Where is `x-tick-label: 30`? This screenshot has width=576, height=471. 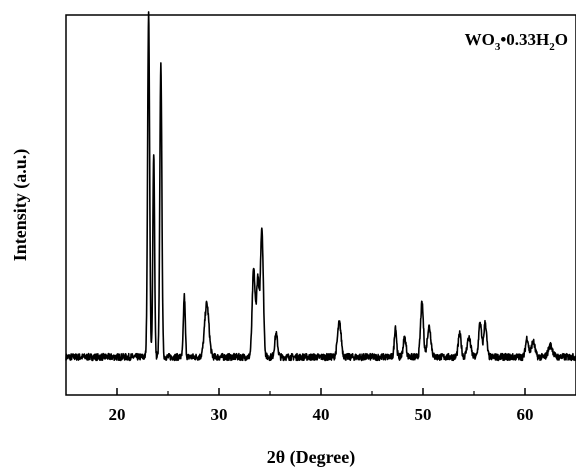 x-tick-label: 30 is located at coordinates (219, 414).